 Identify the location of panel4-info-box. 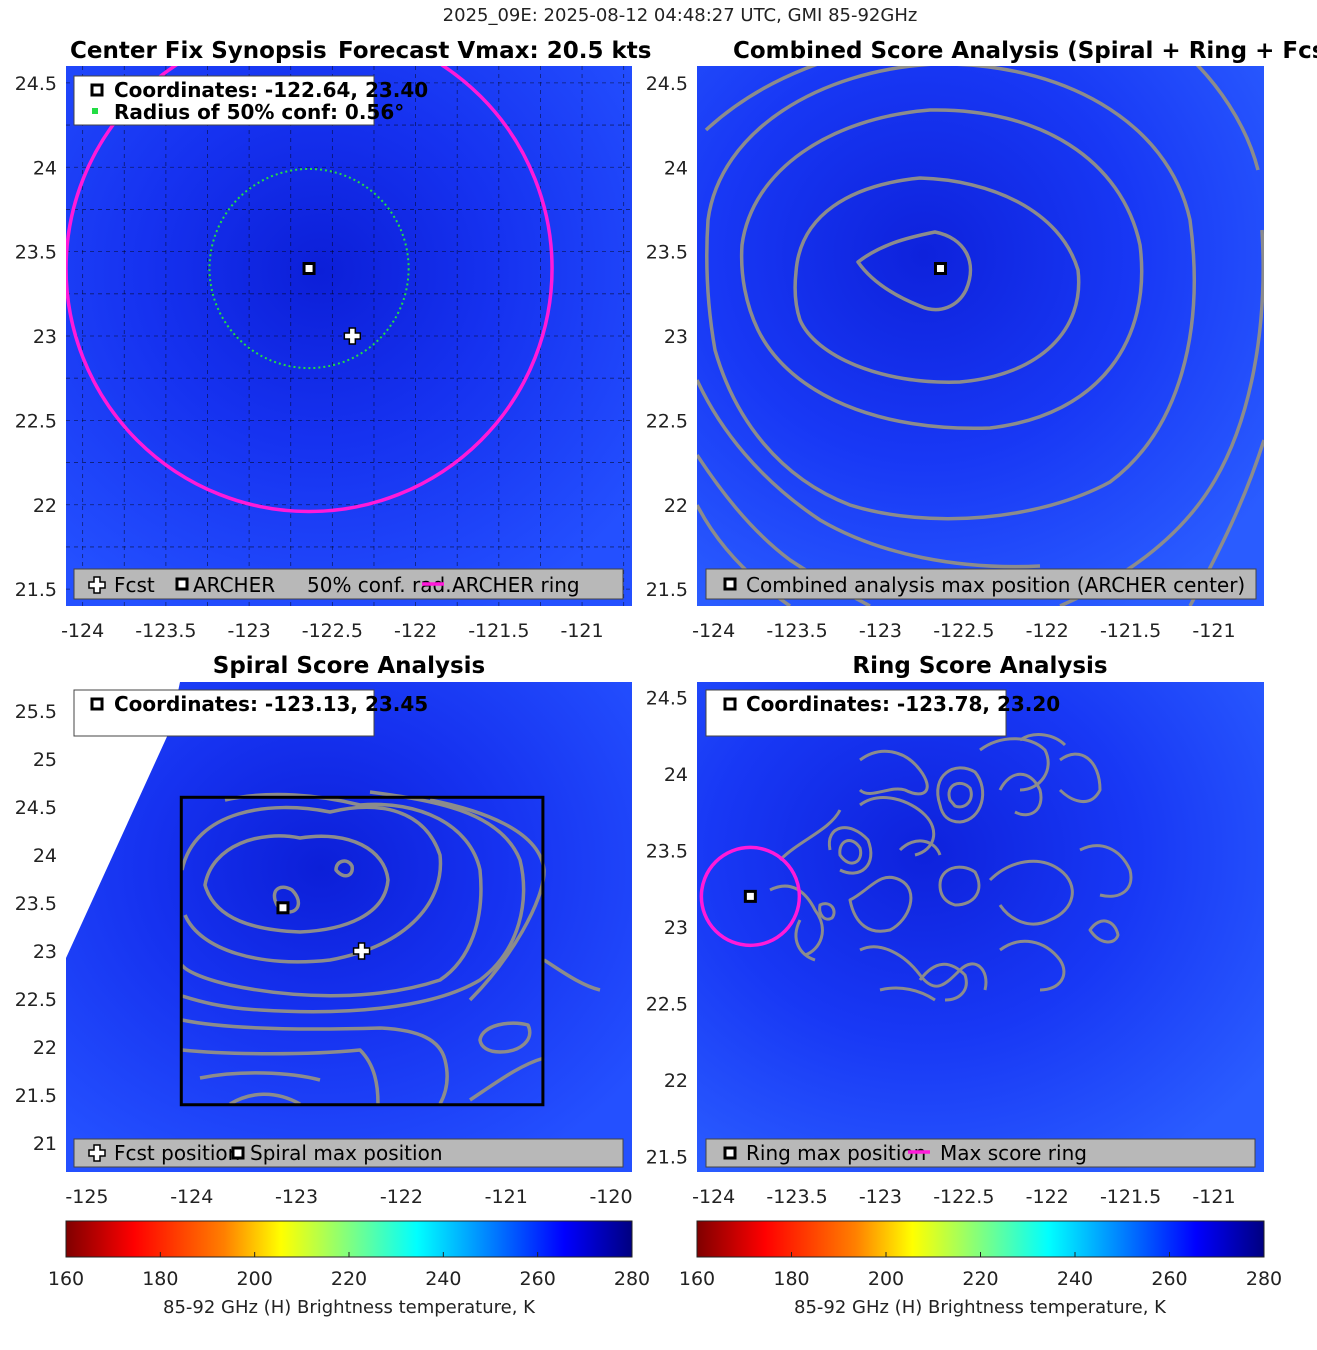
(856, 713).